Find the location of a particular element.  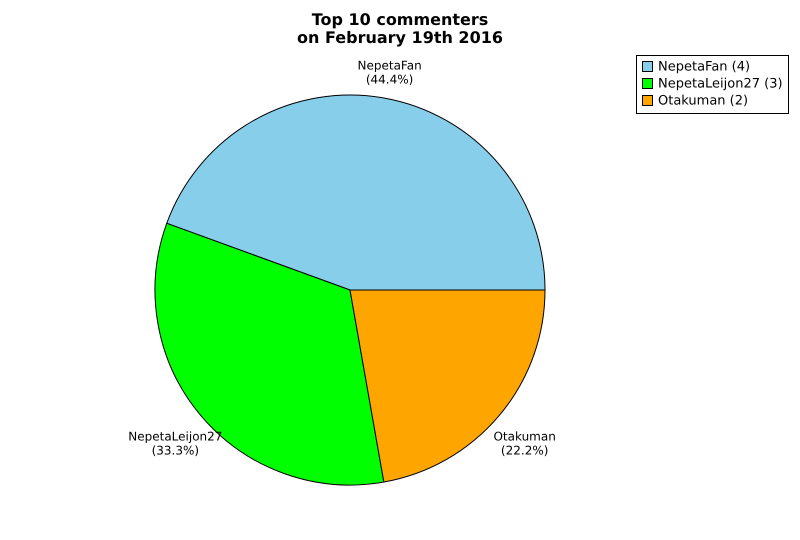

data-label: NepetaFan (44.4%) is located at coordinates (390, 72).